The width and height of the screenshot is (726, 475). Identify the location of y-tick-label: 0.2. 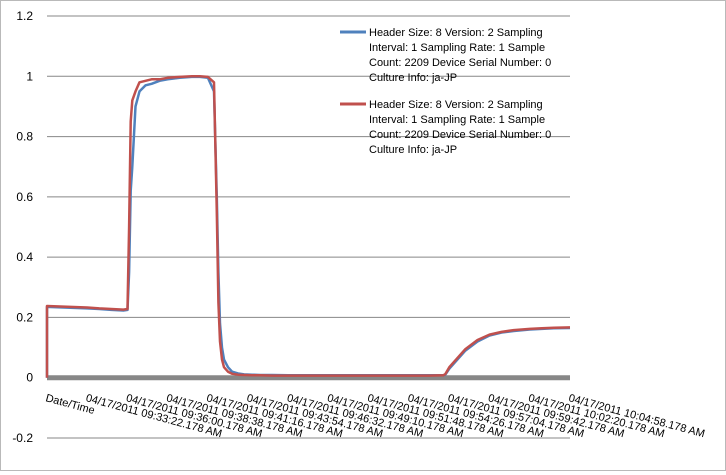
(24, 317).